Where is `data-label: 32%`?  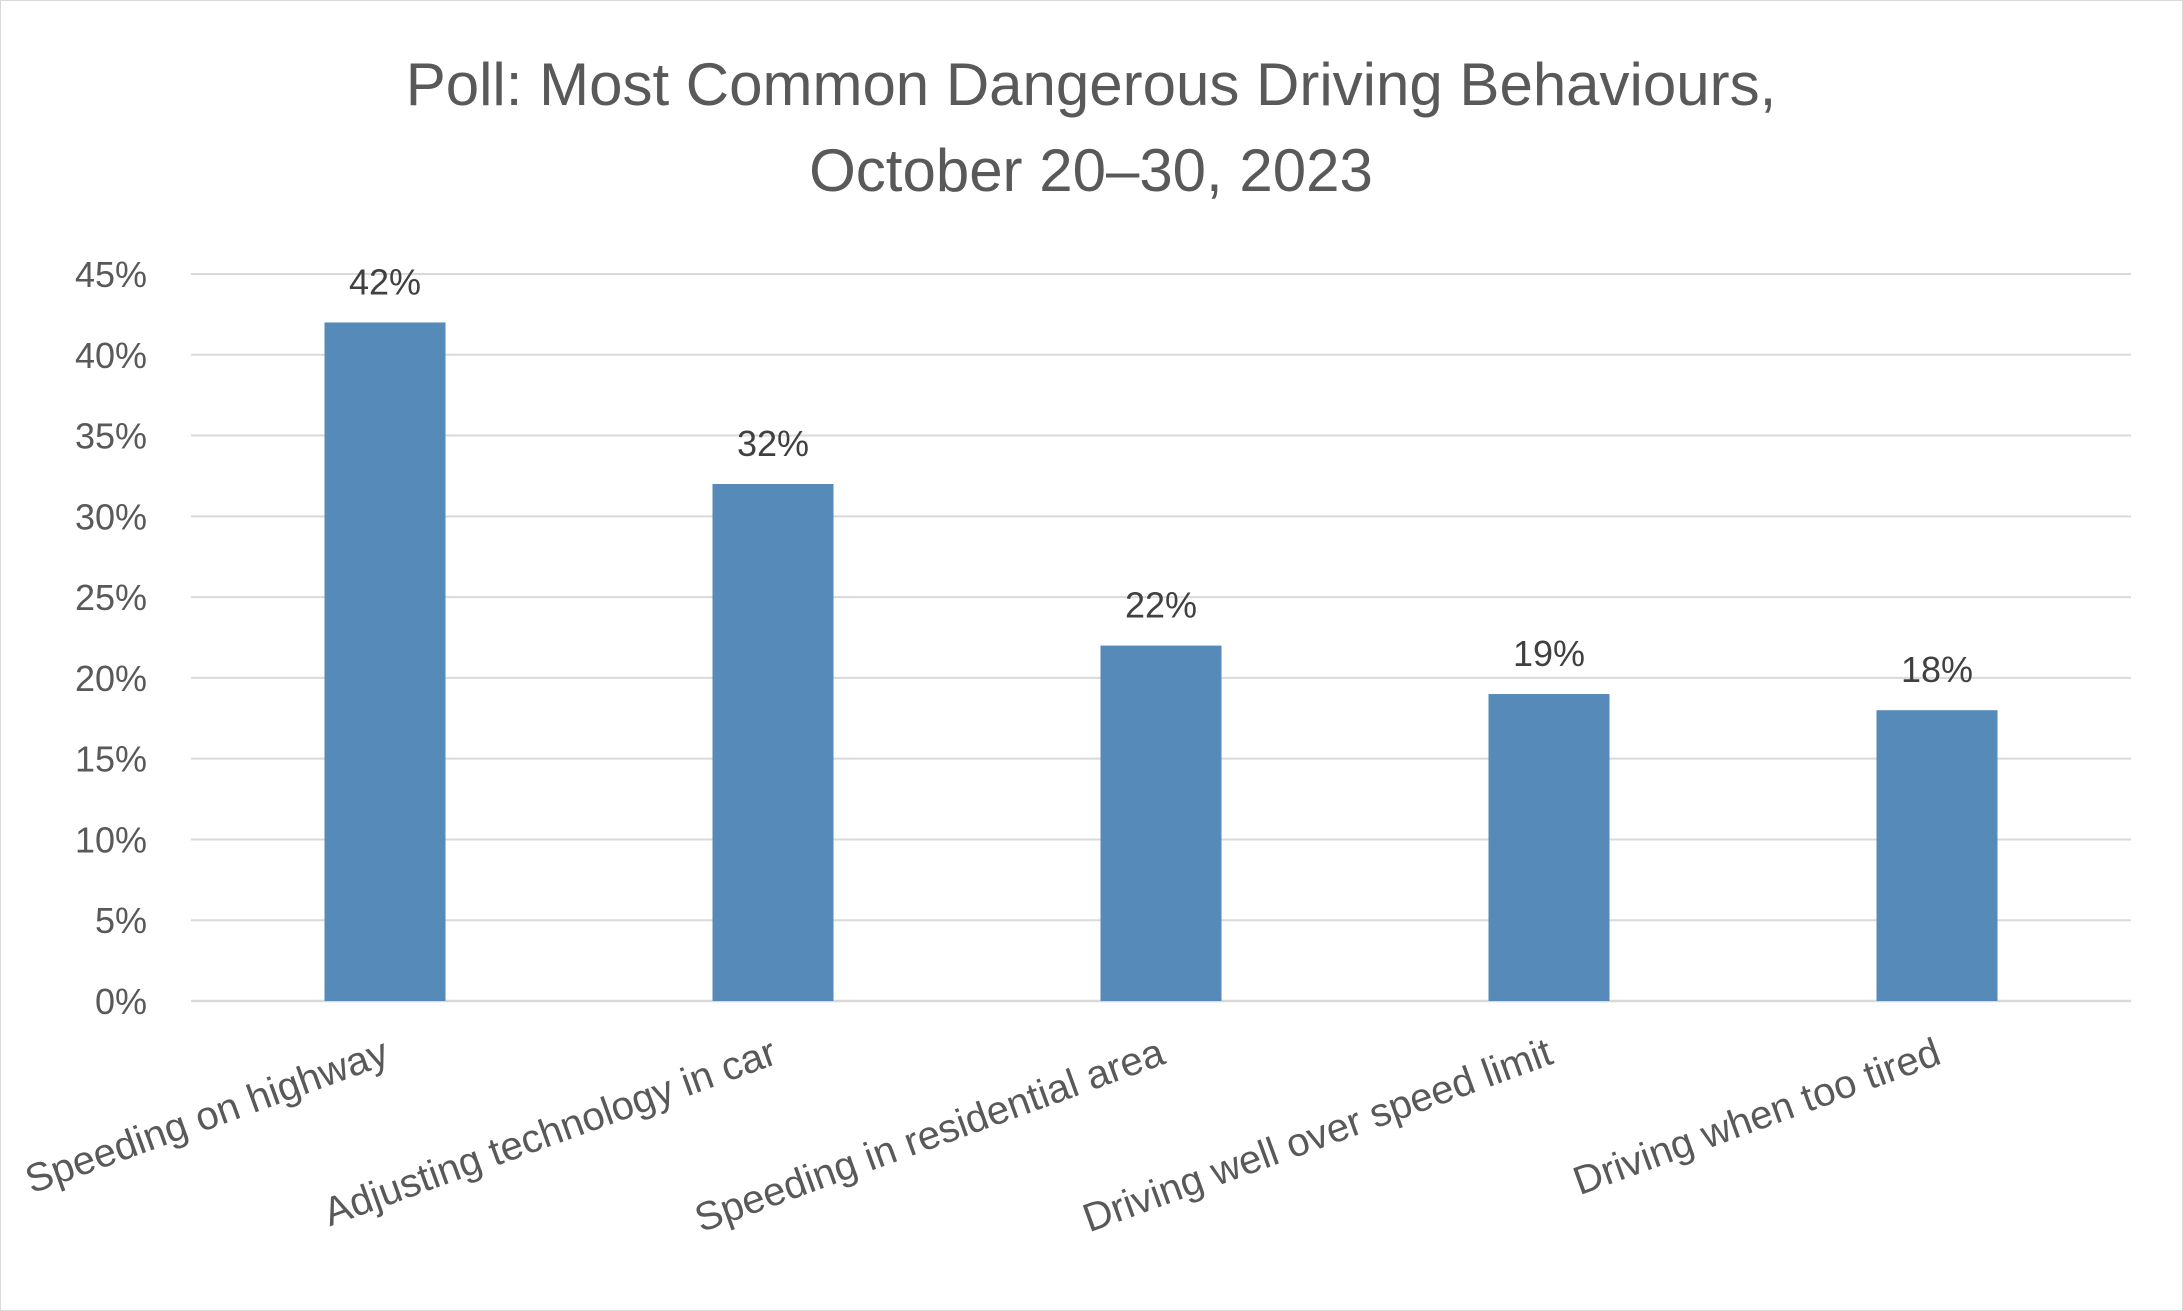
data-label: 32% is located at coordinates (773, 443).